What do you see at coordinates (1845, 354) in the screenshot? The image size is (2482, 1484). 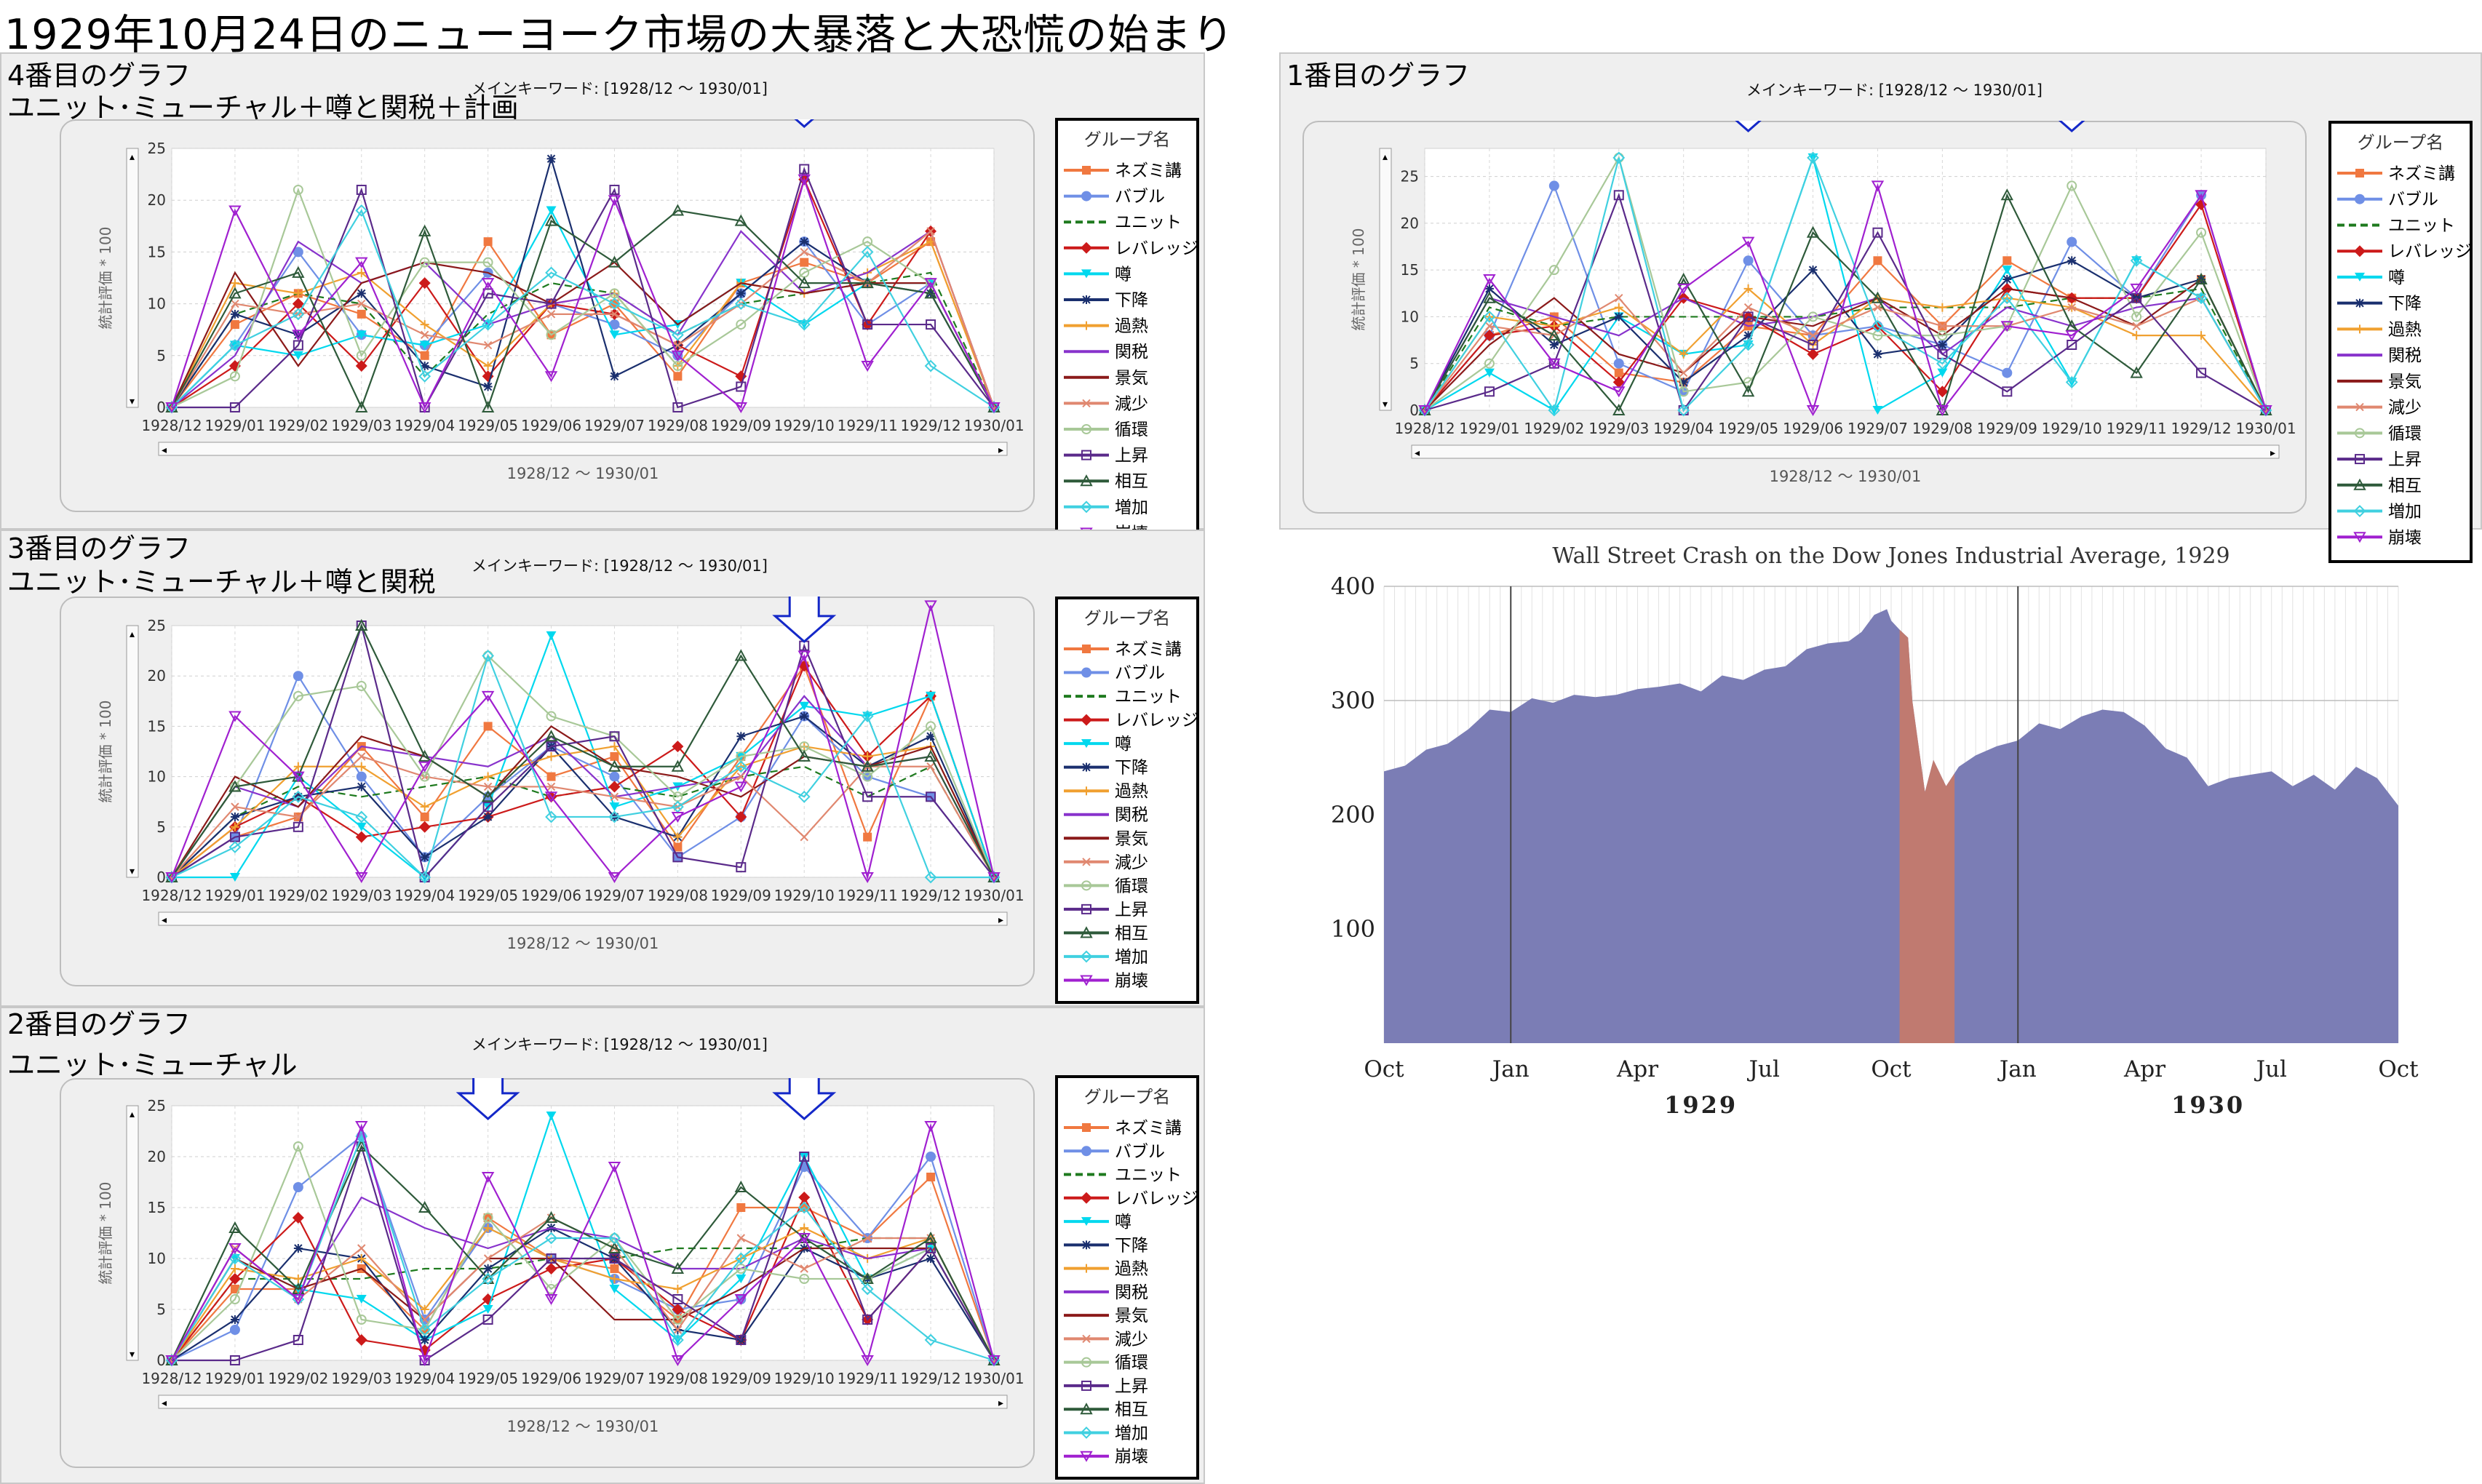 I see `series-関税` at bounding box center [1845, 354].